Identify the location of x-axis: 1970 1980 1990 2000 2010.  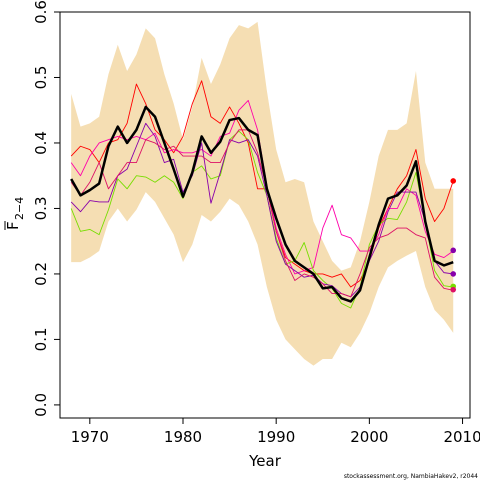
(275, 432).